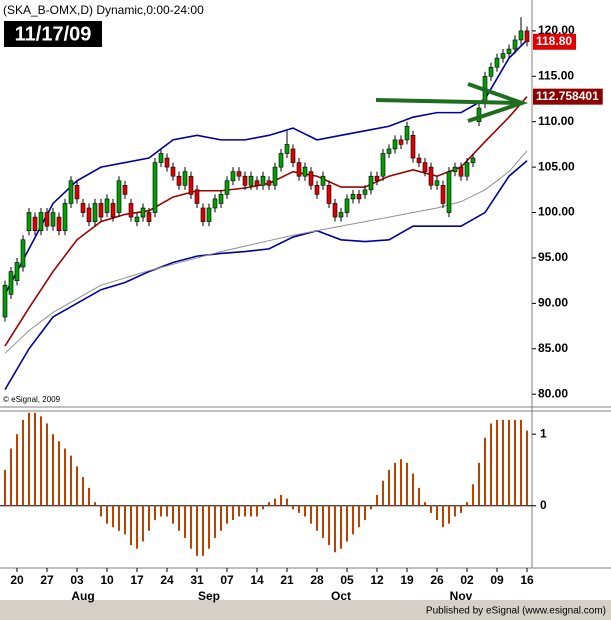 This screenshot has height=620, width=611. Describe the element at coordinates (556, 212) in the screenshot. I see `y-tick-label: 100.00` at that location.